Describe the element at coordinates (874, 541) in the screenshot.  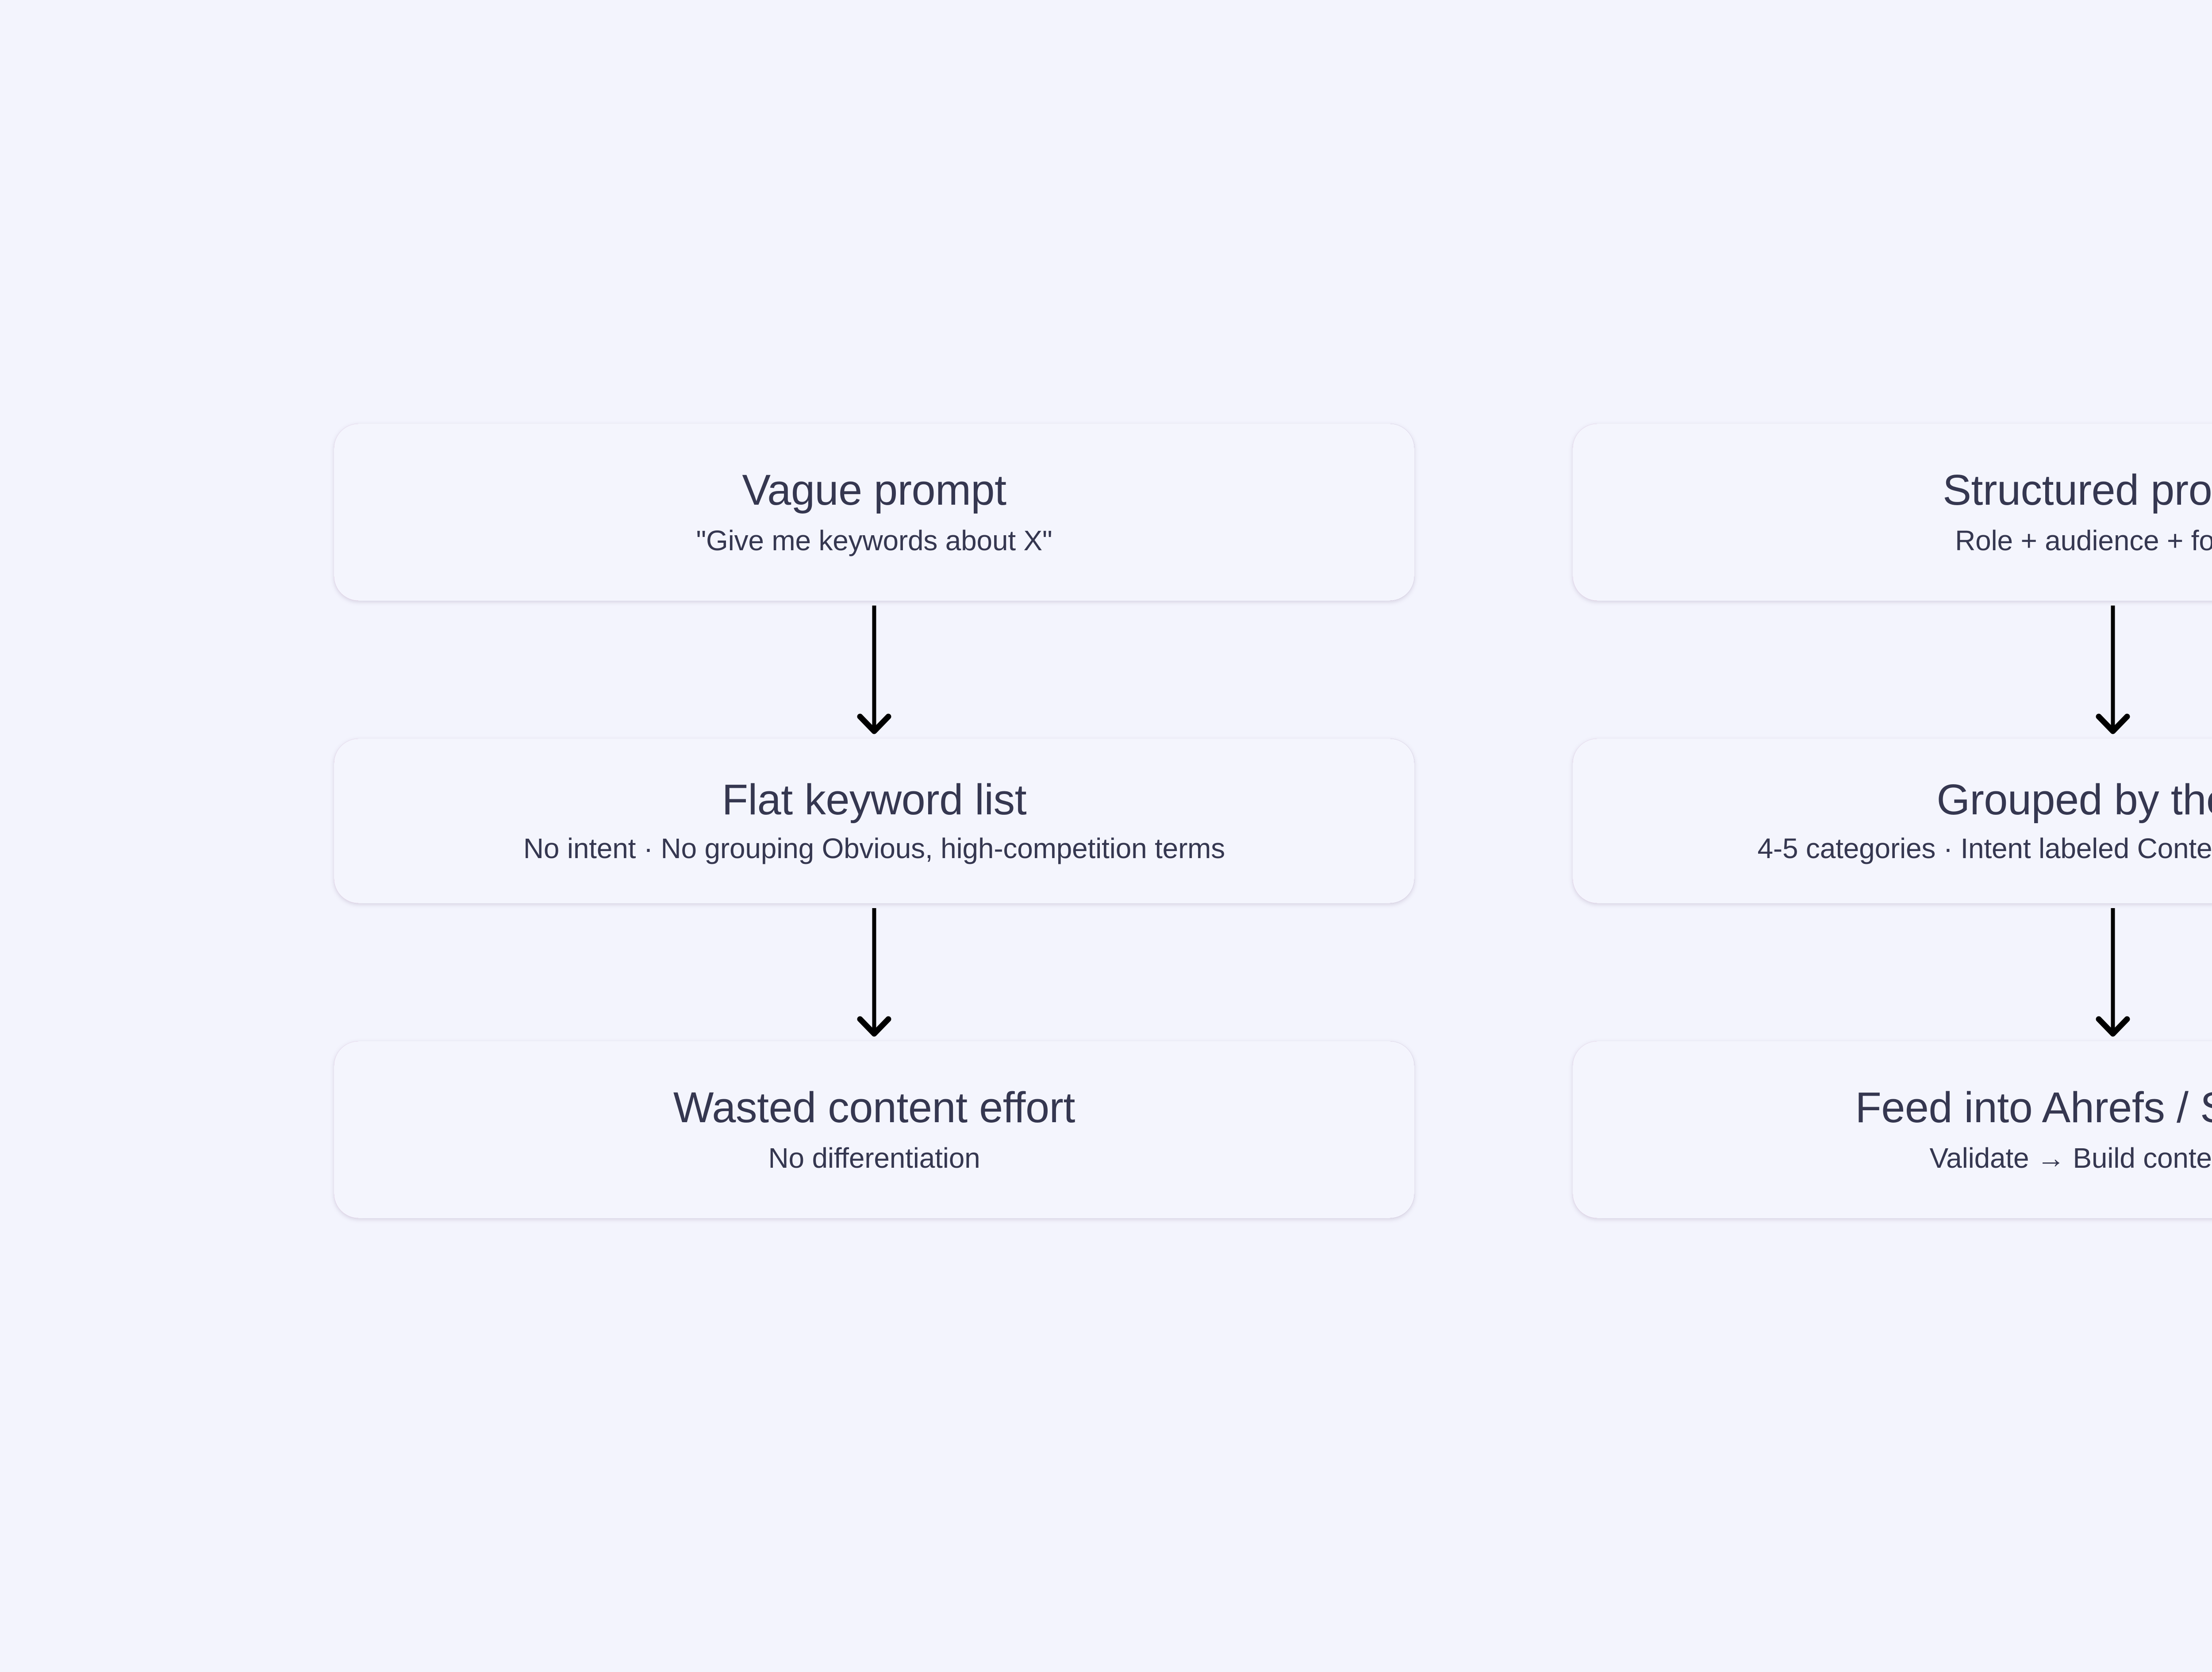
I see `node-vague-prompt-subtitle: "Give me keywords about X"` at that location.